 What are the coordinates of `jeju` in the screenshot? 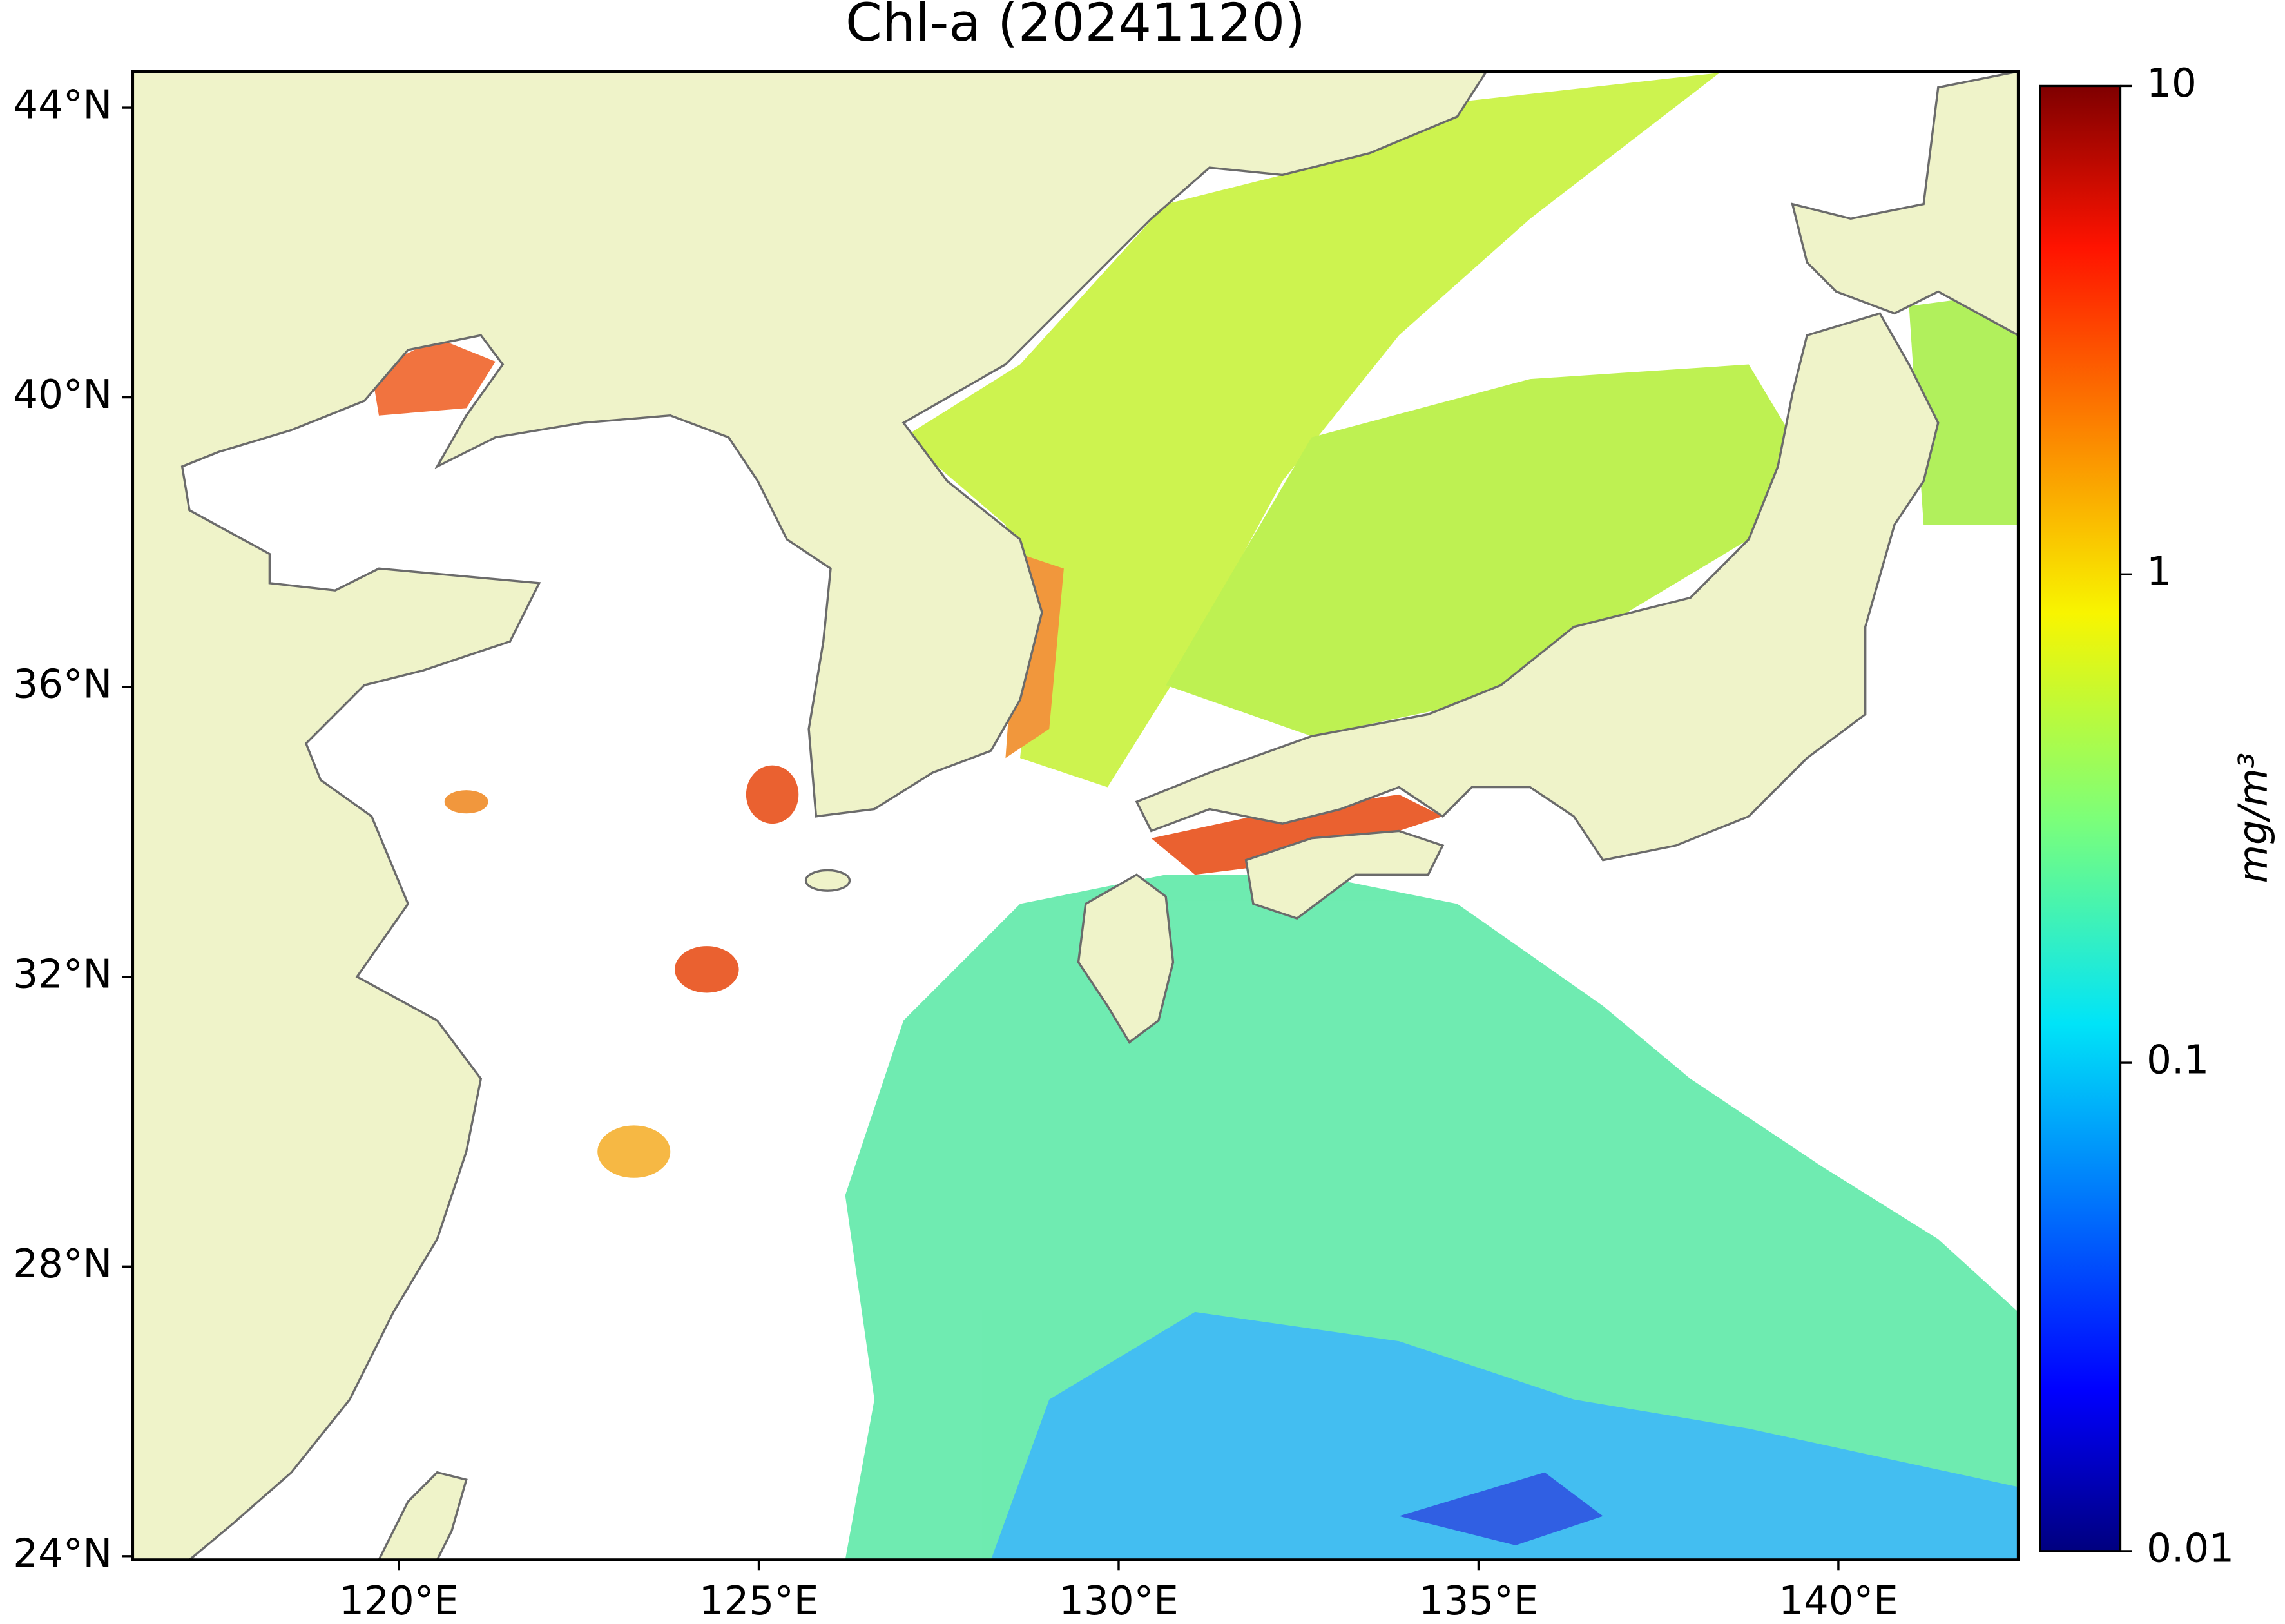 It's located at (827, 880).